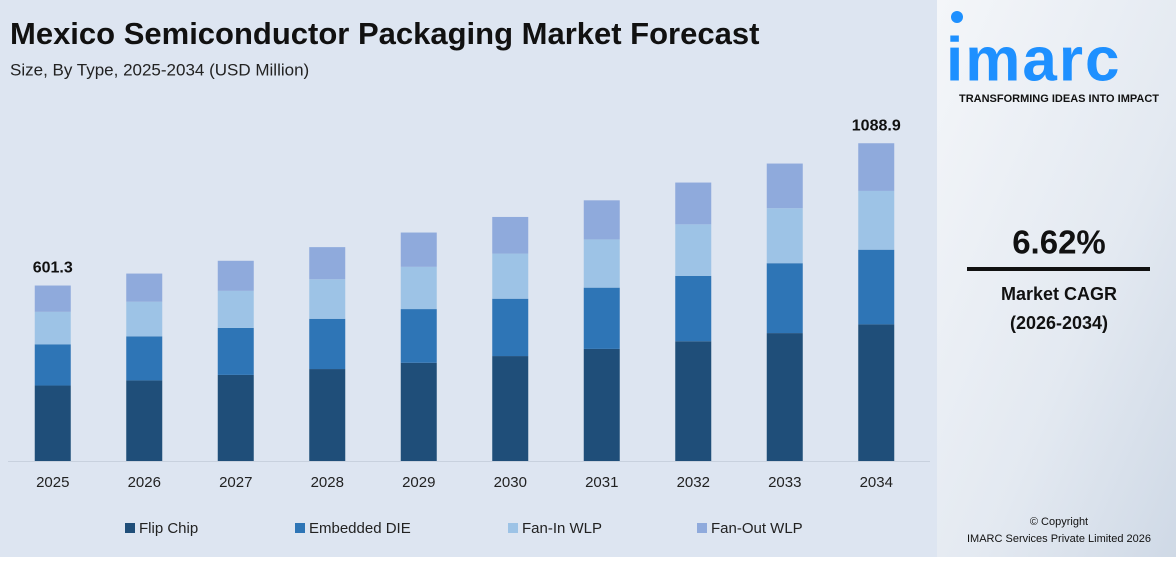  I want to click on x-tick-label: 2030, so click(510, 482).